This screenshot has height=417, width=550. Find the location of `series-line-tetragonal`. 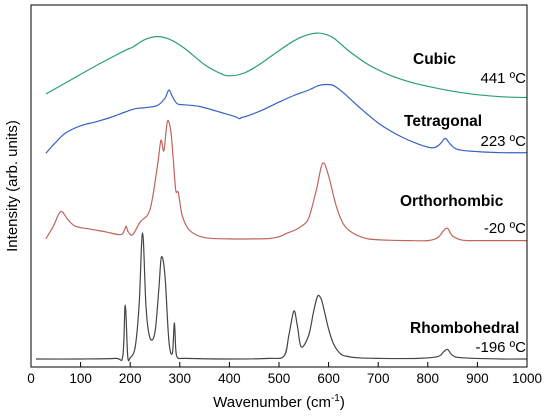

series-line-tetragonal is located at coordinates (286, 118).